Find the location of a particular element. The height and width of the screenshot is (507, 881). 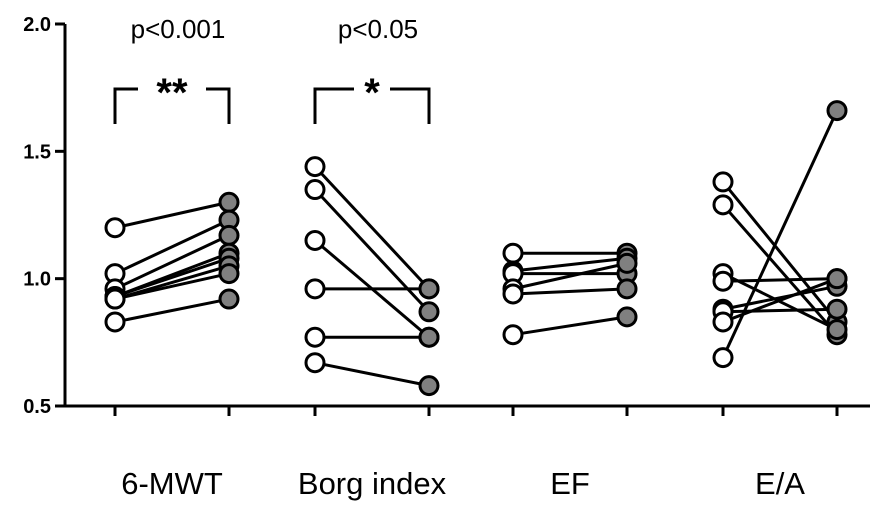

y-tick-label: 1.5 is located at coordinates (37, 152).